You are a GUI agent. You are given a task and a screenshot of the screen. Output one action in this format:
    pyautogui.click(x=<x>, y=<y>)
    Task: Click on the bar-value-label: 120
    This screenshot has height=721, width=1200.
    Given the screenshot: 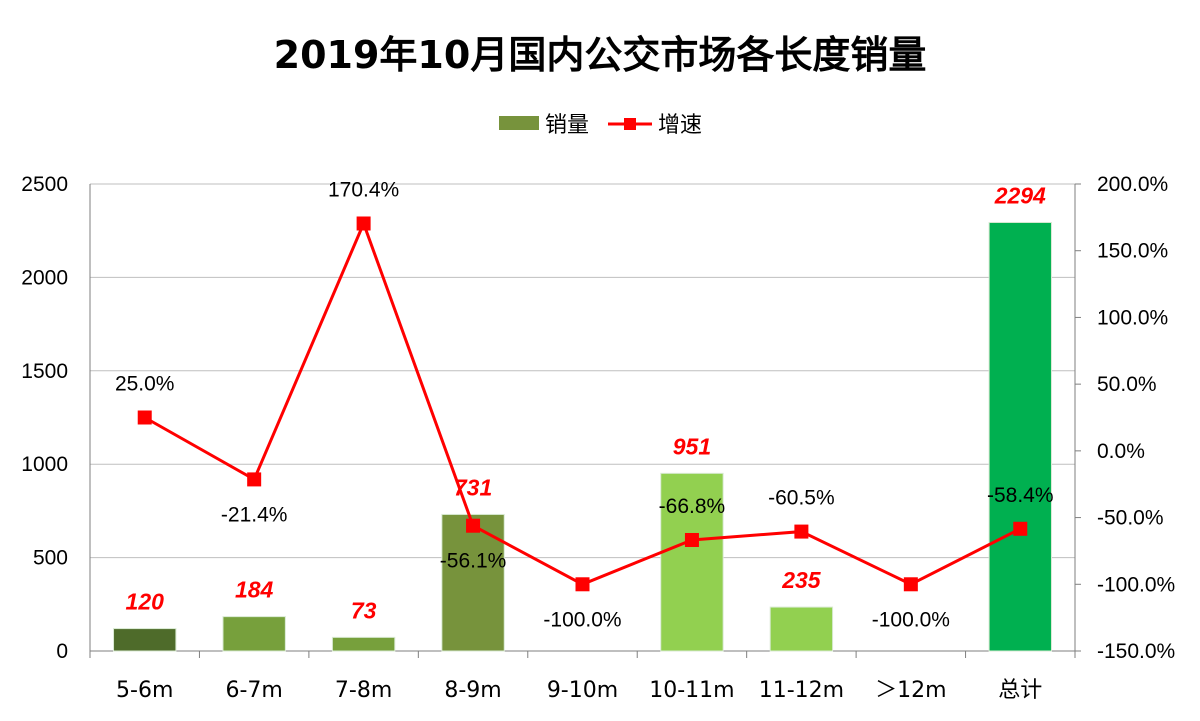 What is the action you would take?
    pyautogui.click(x=145, y=602)
    